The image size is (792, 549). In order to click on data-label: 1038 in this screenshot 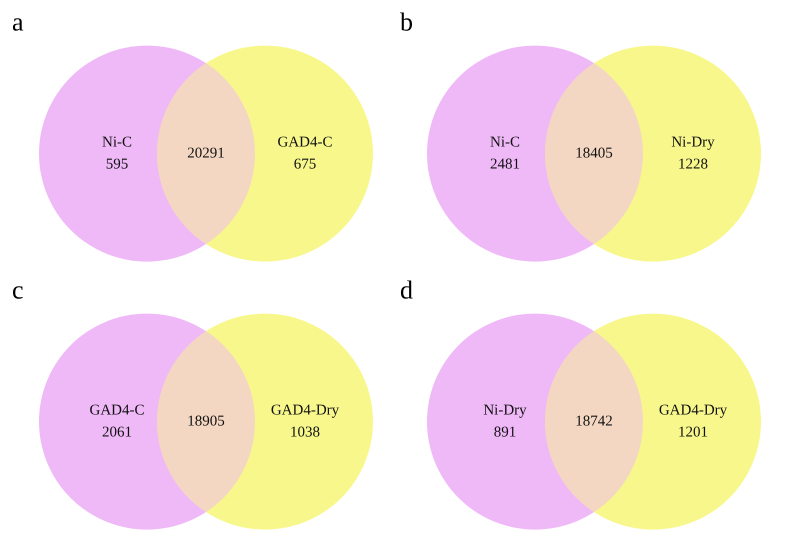, I will do `click(305, 432)`.